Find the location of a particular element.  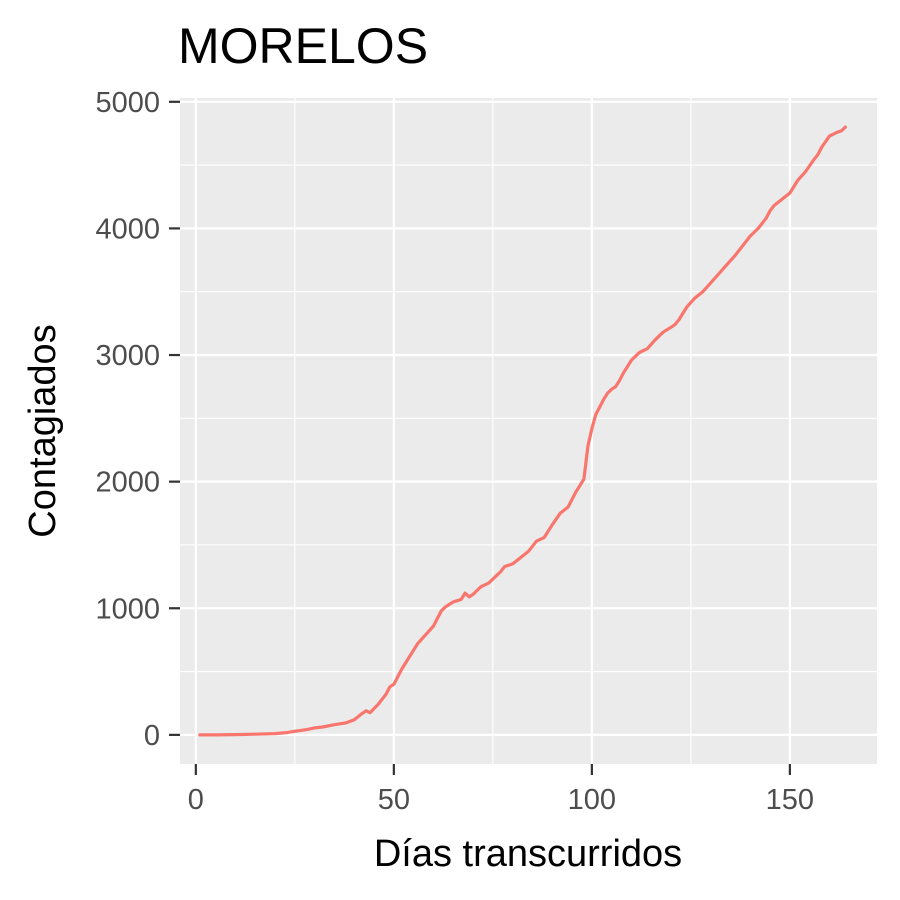

x-axis-title: Días transcurridos is located at coordinates (528, 854).